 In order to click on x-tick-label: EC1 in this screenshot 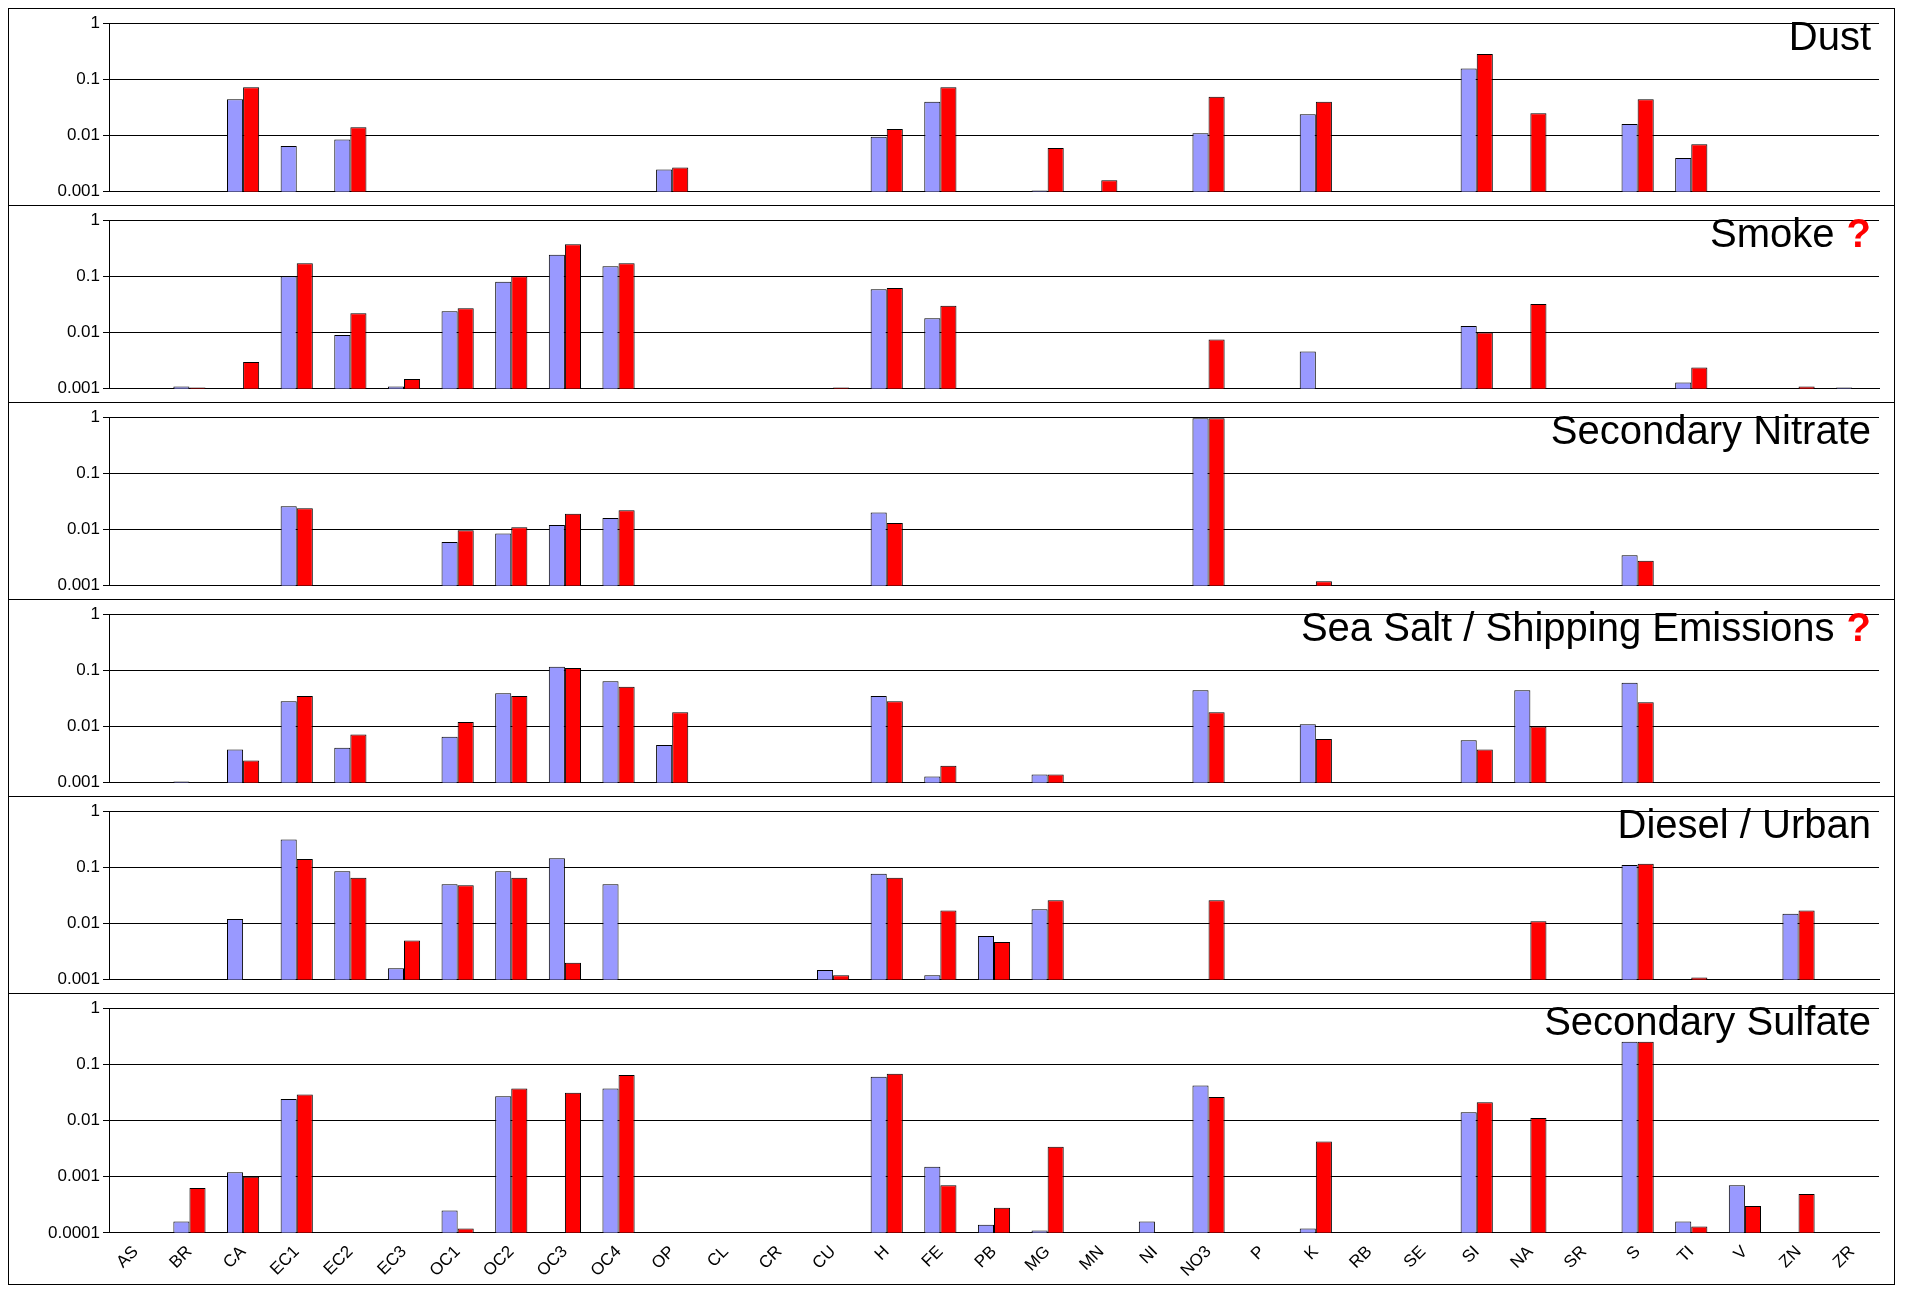, I will do `click(284, 1260)`.